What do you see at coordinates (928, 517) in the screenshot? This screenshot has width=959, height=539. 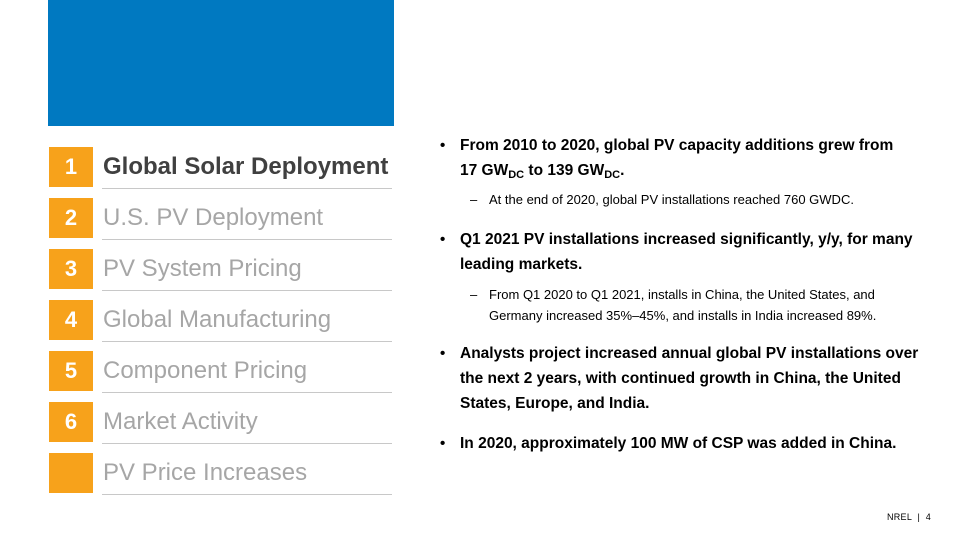 I see `page-number: 4` at bounding box center [928, 517].